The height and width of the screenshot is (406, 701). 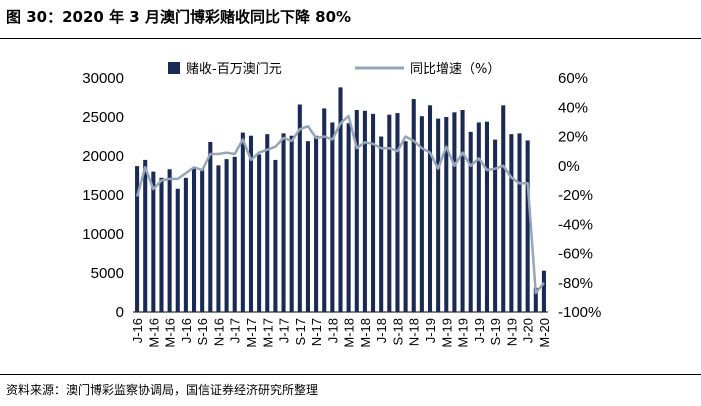 I want to click on x-tick-label: S-19, so click(x=495, y=331).